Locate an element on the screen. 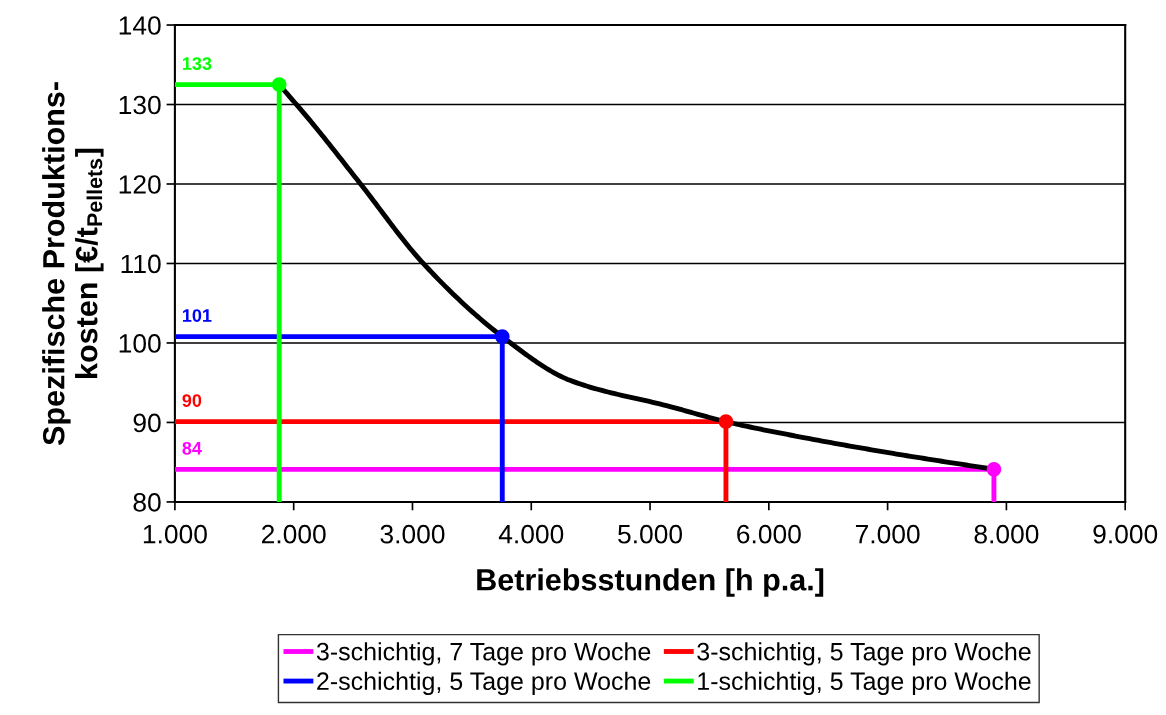  y-tick-label: 140 is located at coordinates (140, 25).